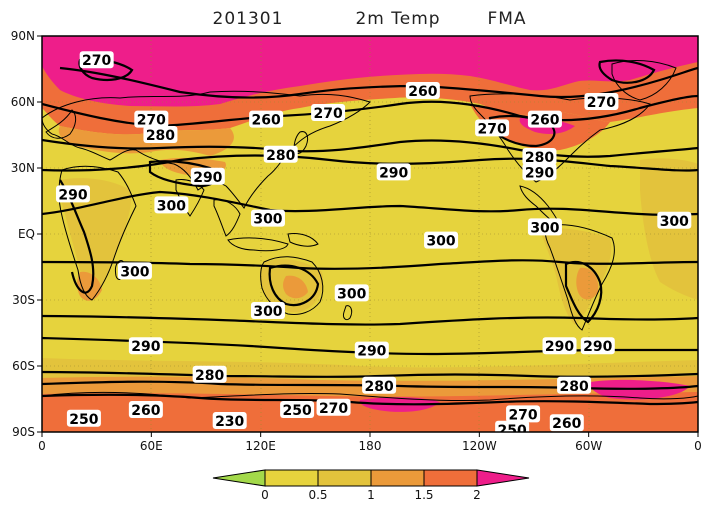  Describe the element at coordinates (23, 432) in the screenshot. I see `lat-tick-label: 90S` at that location.